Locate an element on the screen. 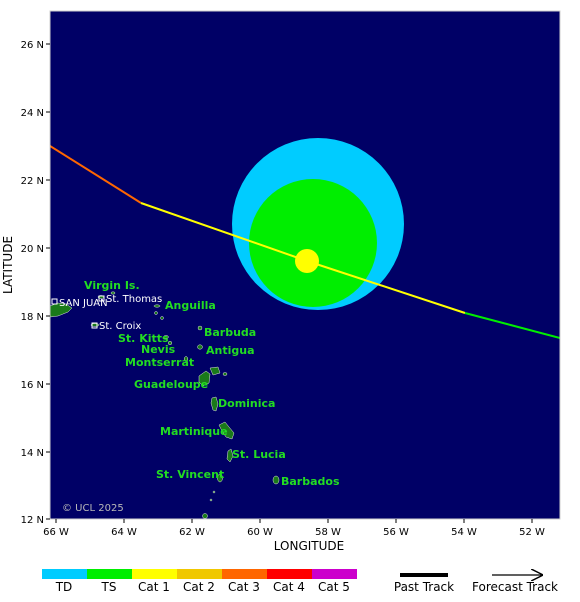 Image resolution: width=580 pixels, height=602 pixels. st-lucia-label: St. Lucia is located at coordinates (259, 454).